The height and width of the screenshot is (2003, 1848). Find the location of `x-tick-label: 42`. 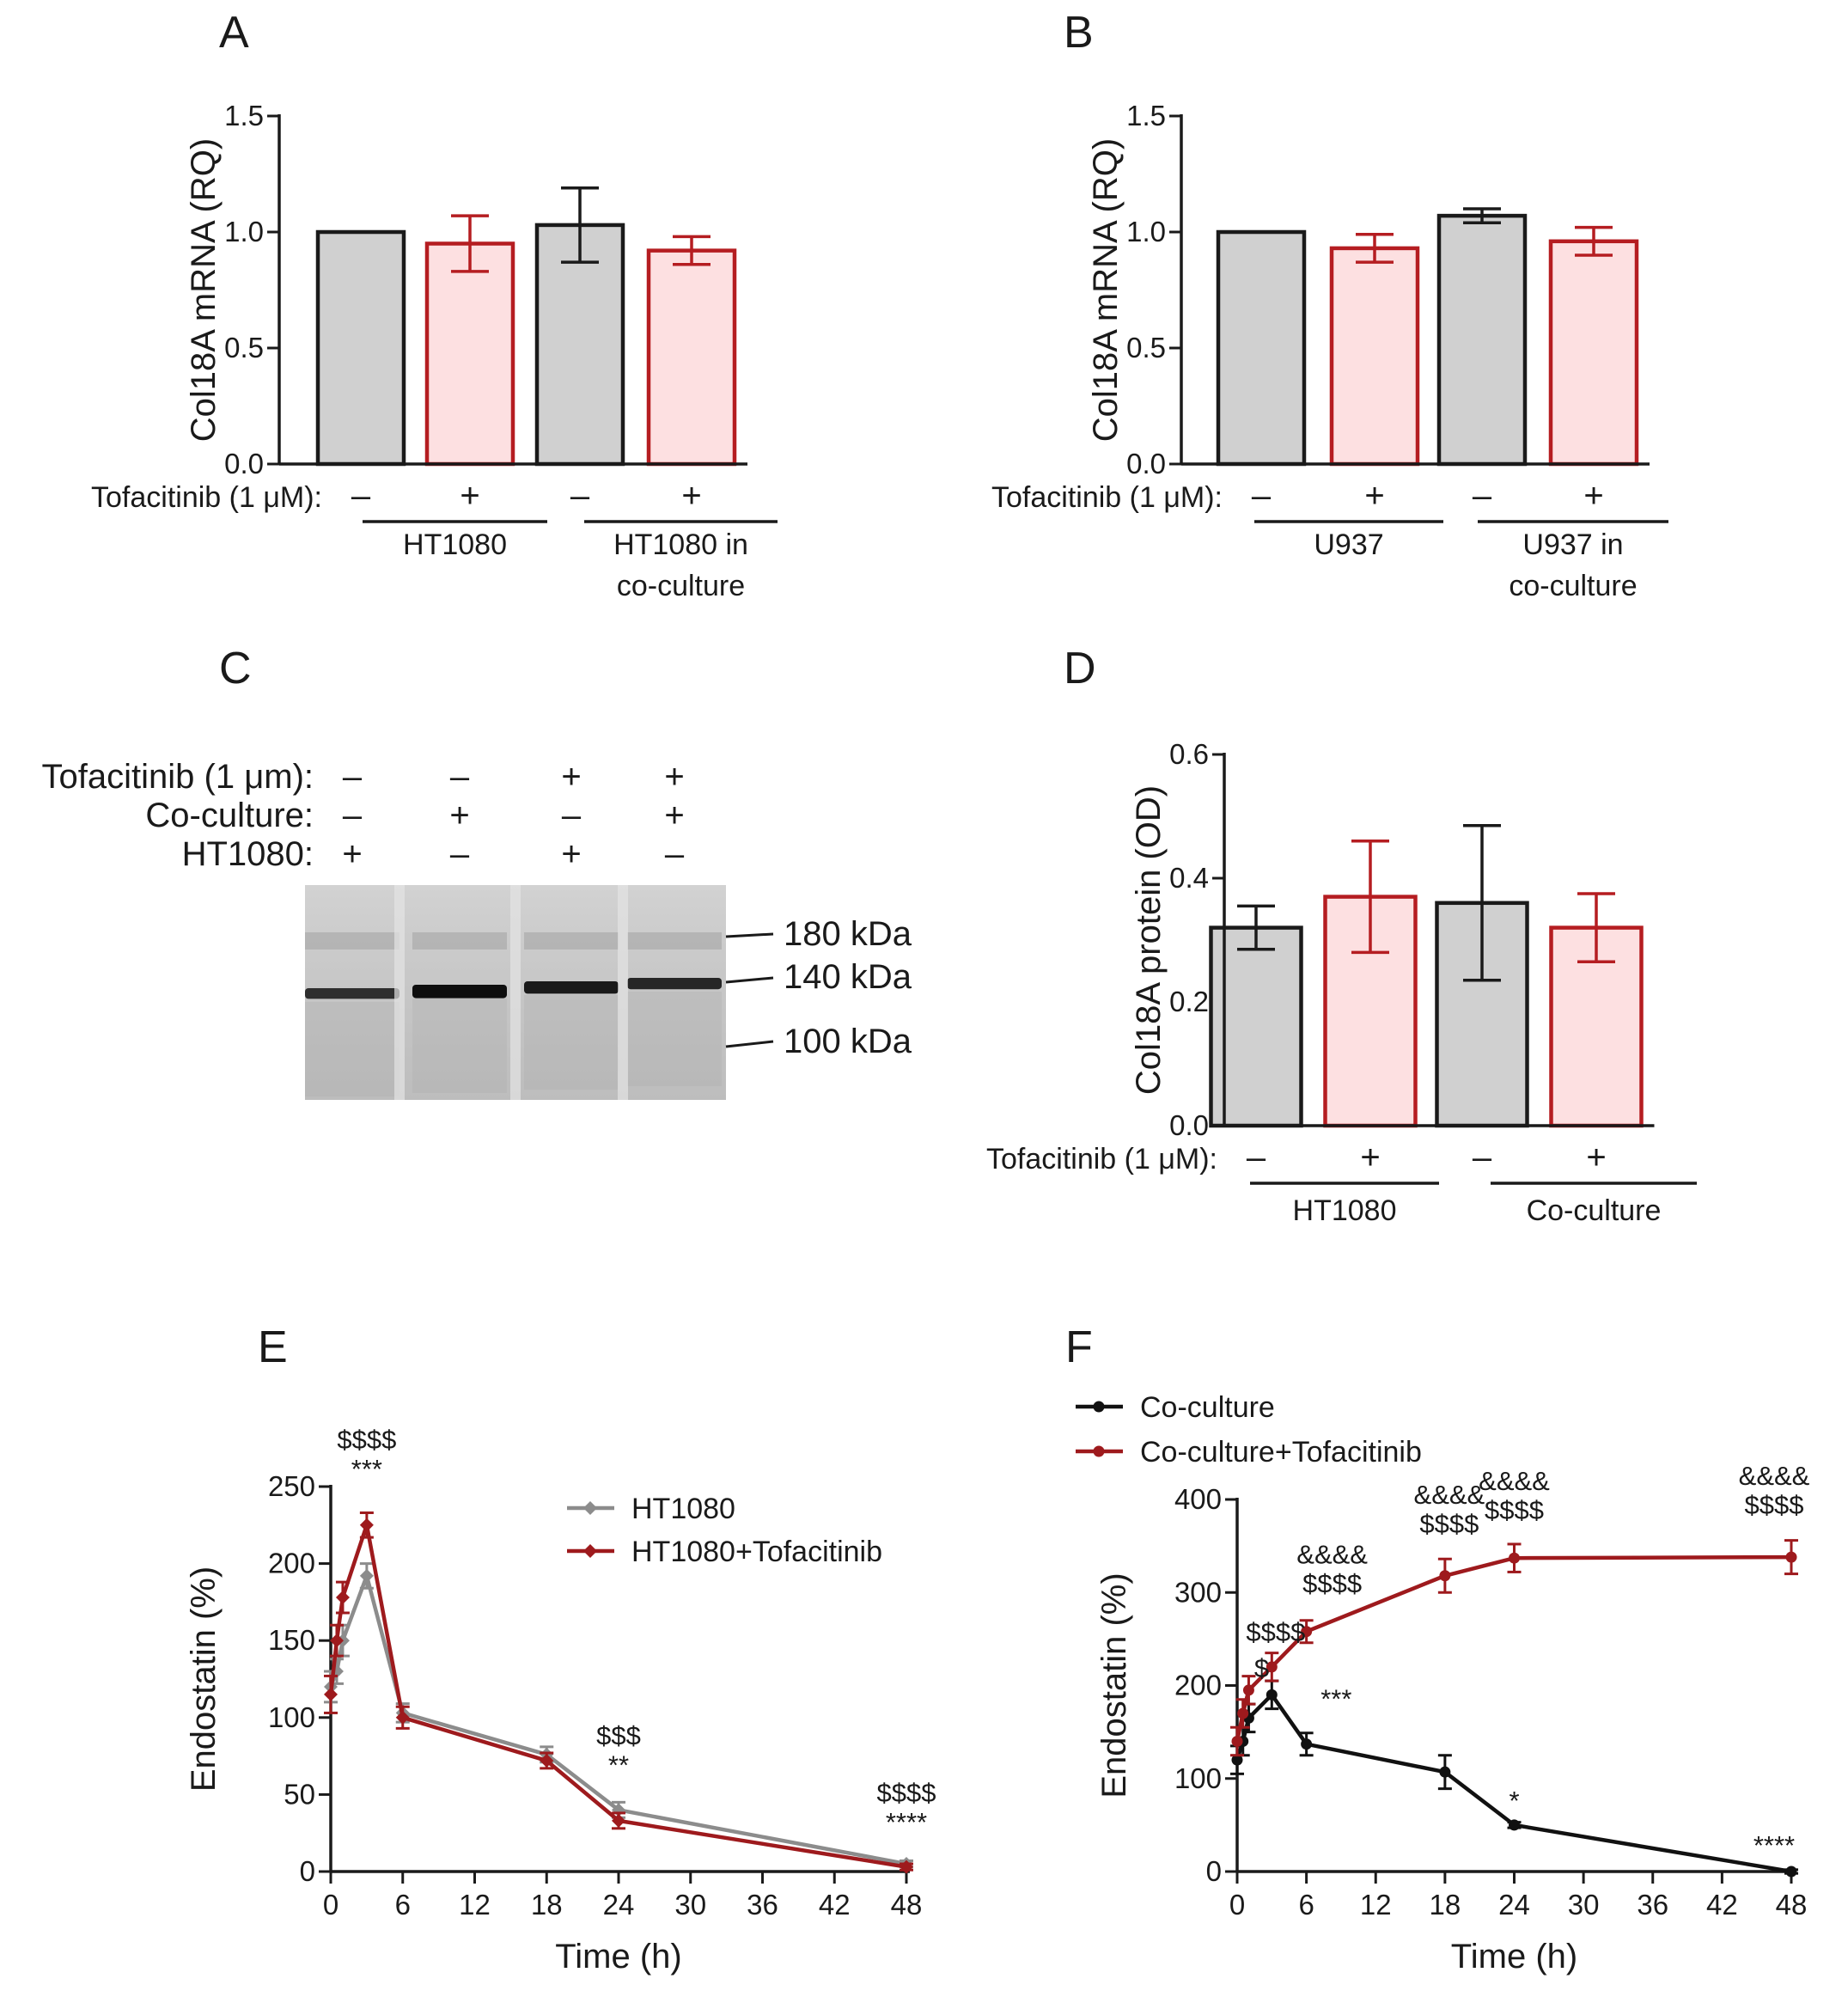

x-tick-label: 42 is located at coordinates (1722, 1905).